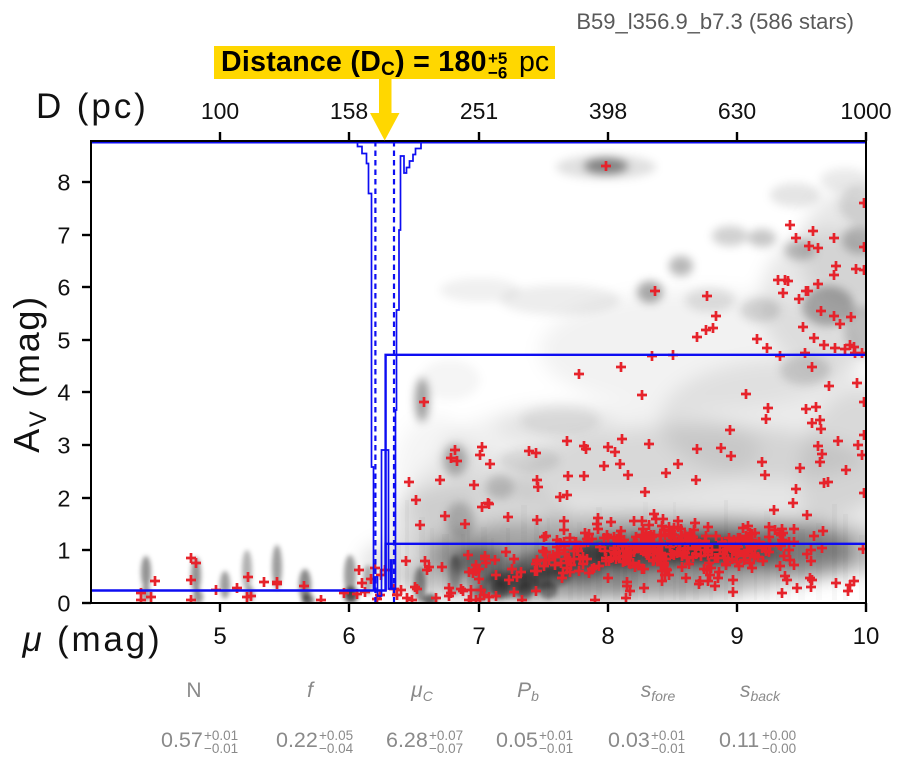 The image size is (902, 764). I want to click on svg-text: 3, so click(63, 446).